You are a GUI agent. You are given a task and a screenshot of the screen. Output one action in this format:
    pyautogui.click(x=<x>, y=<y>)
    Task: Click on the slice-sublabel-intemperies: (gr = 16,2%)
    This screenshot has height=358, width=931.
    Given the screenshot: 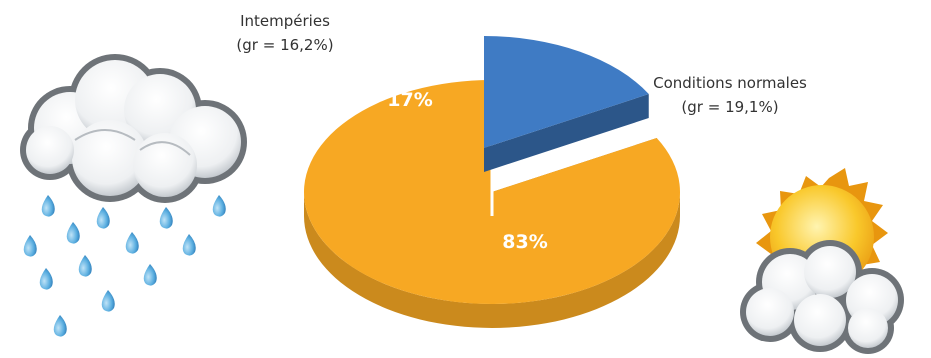 What is the action you would take?
    pyautogui.click(x=284, y=45)
    